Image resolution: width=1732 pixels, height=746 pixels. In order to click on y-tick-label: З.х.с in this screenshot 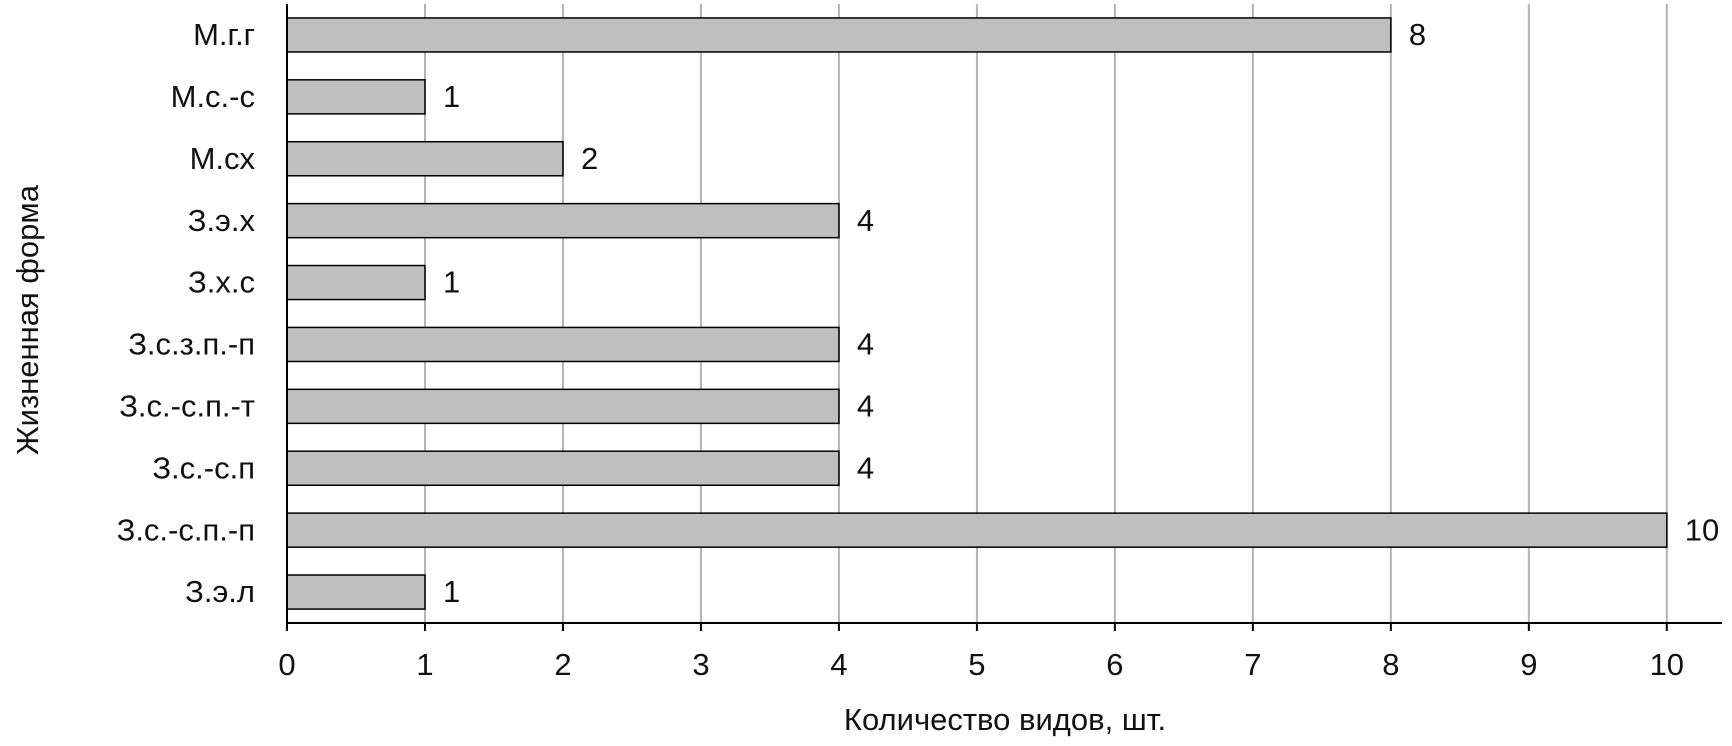, I will do `click(221, 282)`.